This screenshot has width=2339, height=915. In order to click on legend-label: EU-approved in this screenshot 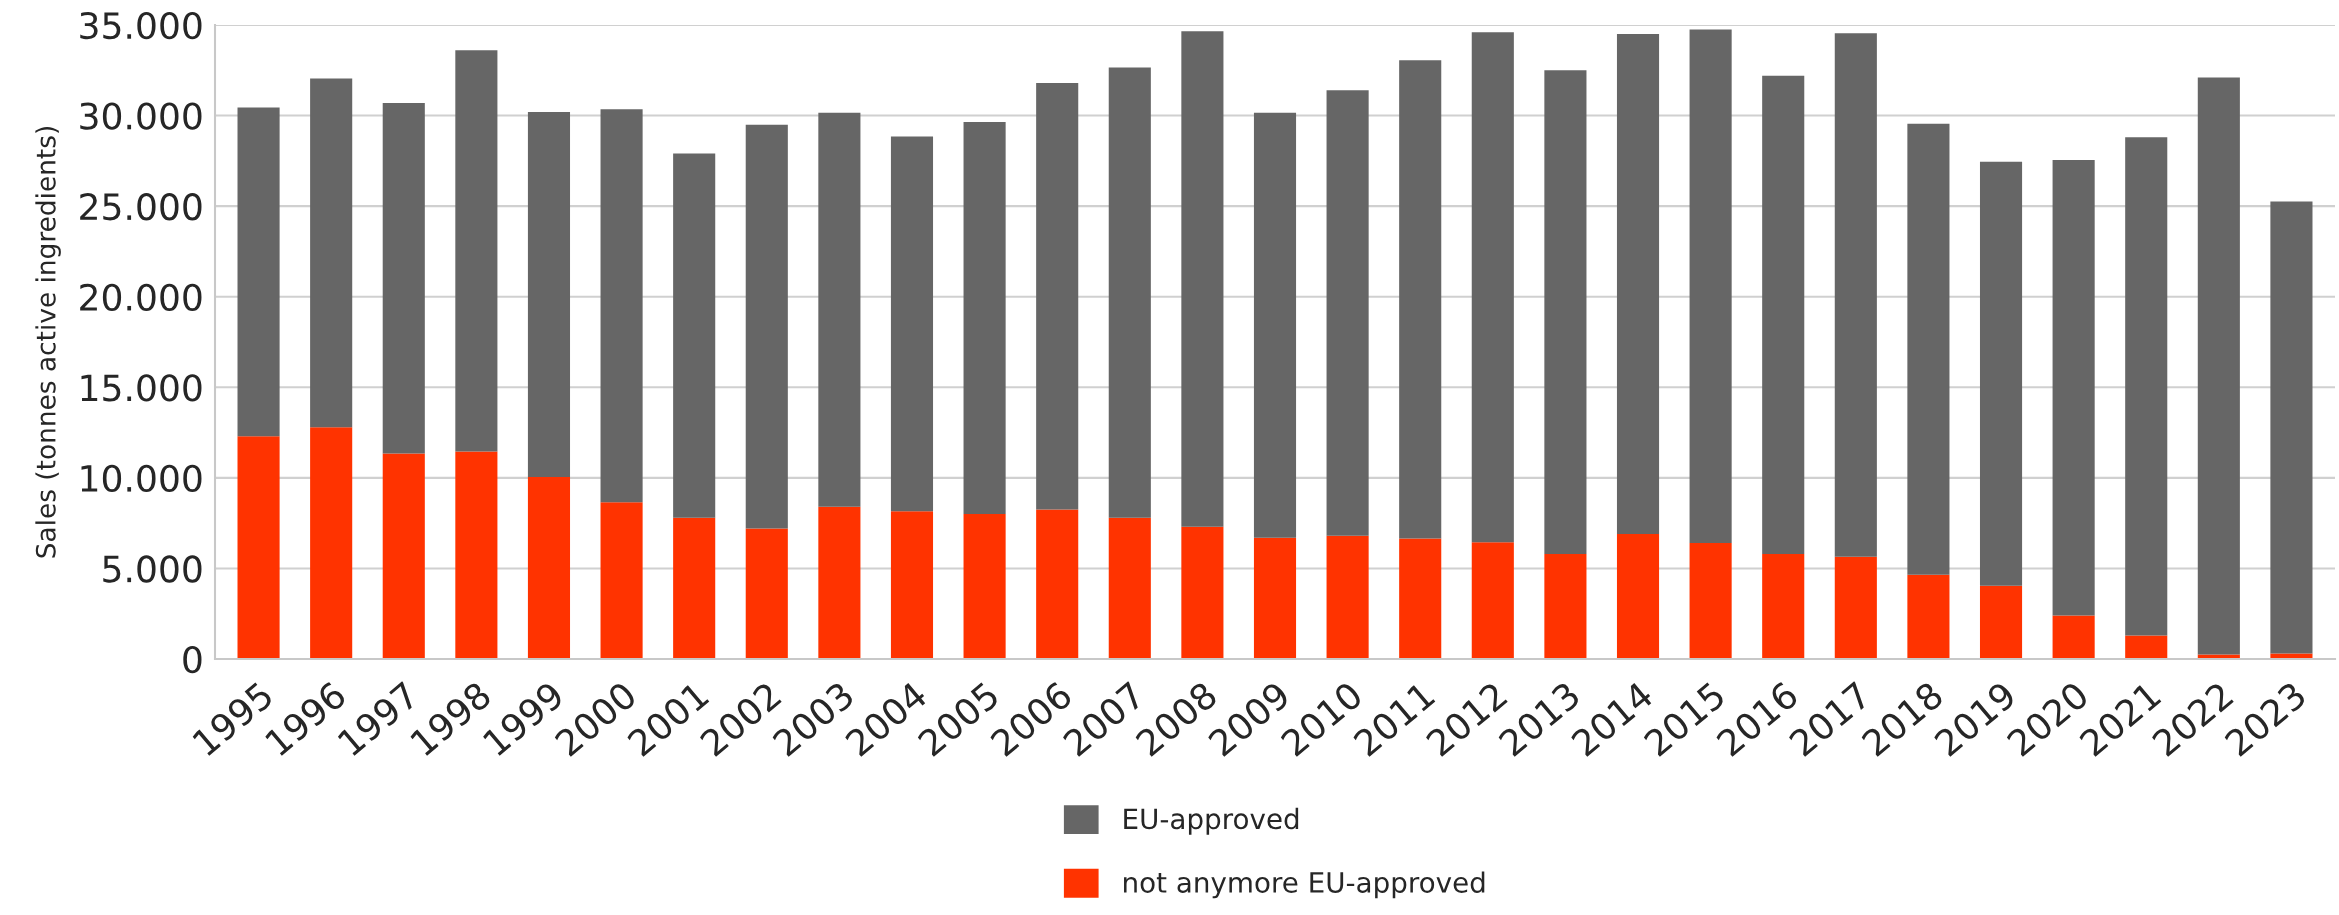, I will do `click(1211, 821)`.